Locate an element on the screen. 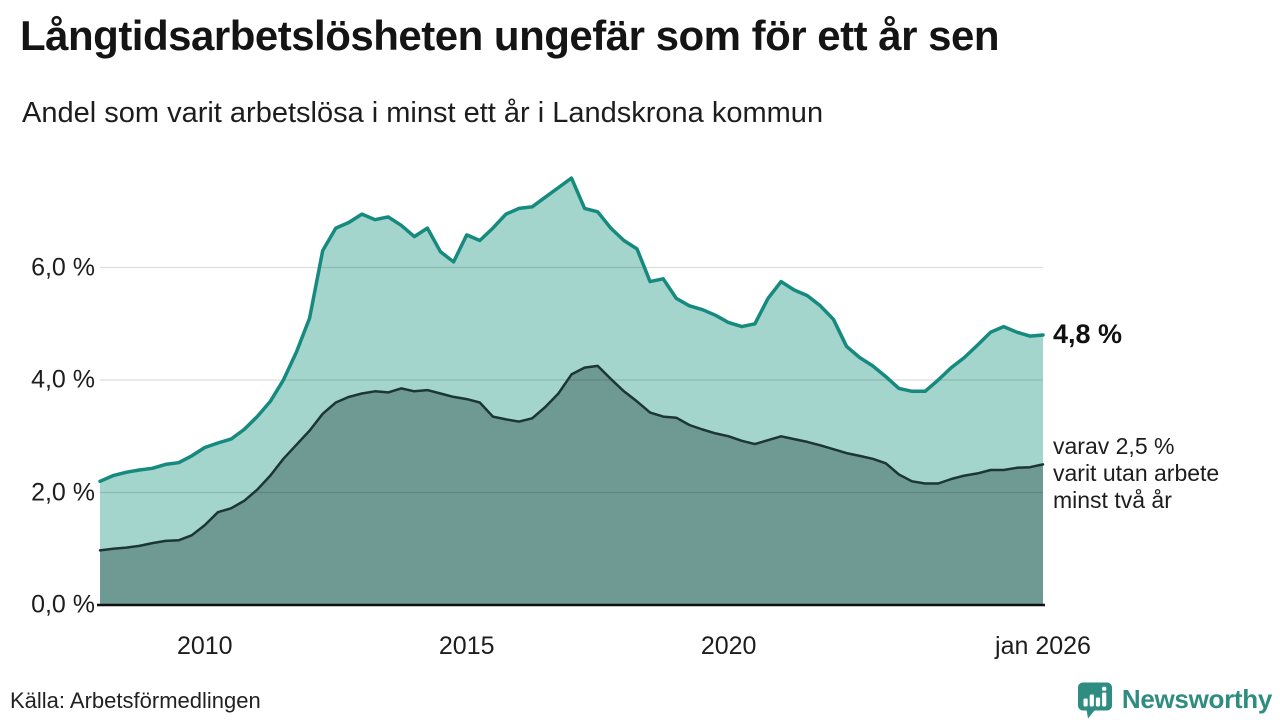  newsworthy-logo-icon is located at coordinates (1094, 700).